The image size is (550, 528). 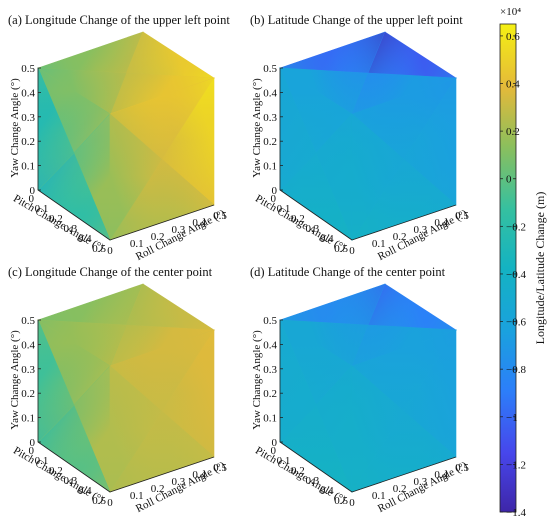 What do you see at coordinates (516, 227) in the screenshot?
I see `colorbar-tick-label: −0.2` at bounding box center [516, 227].